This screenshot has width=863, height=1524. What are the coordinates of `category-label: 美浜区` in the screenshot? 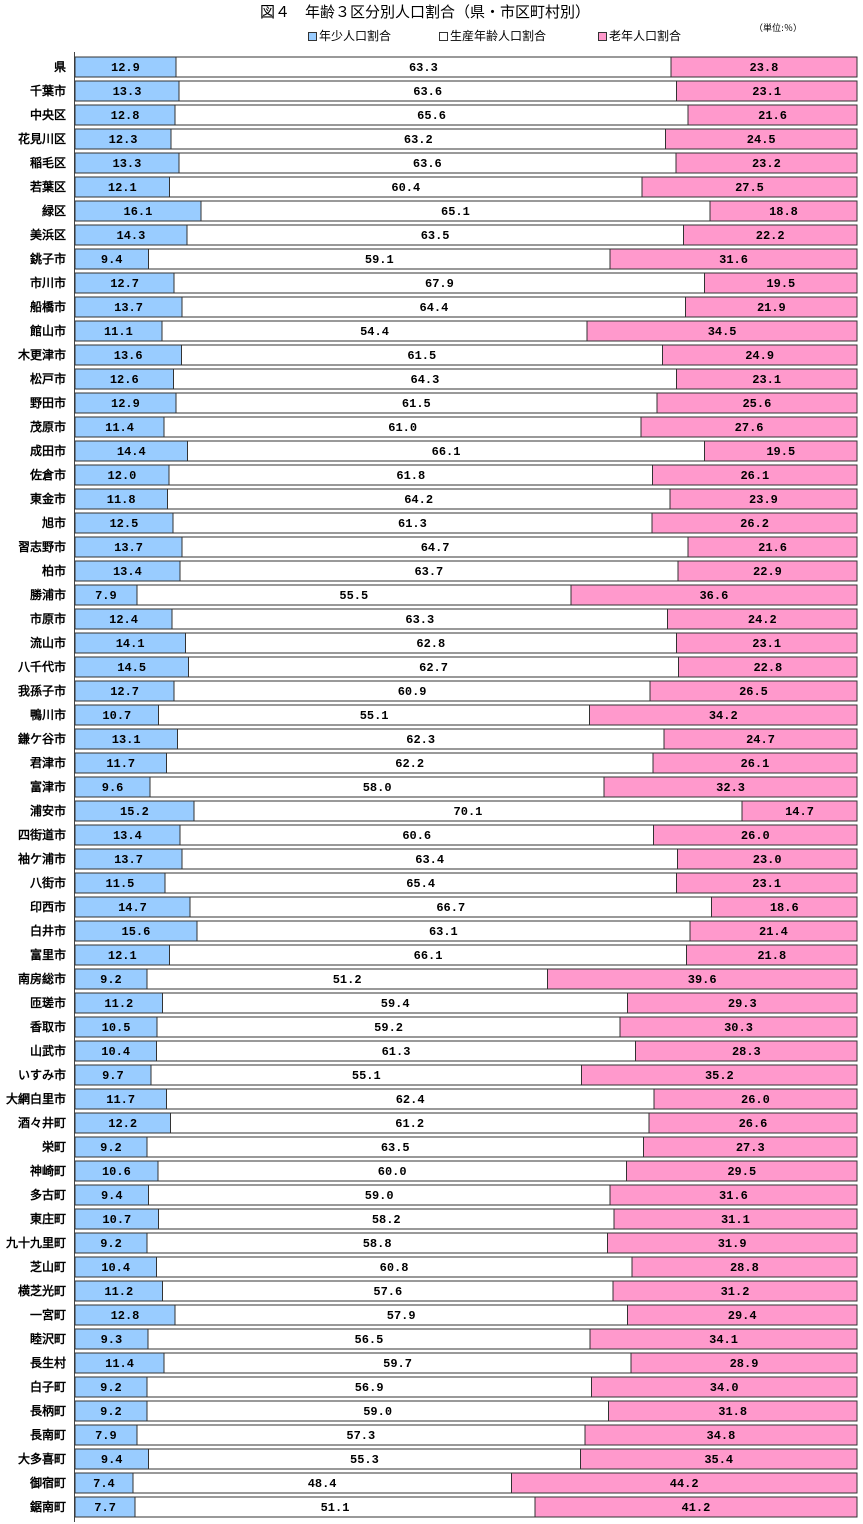 It's located at (48, 234).